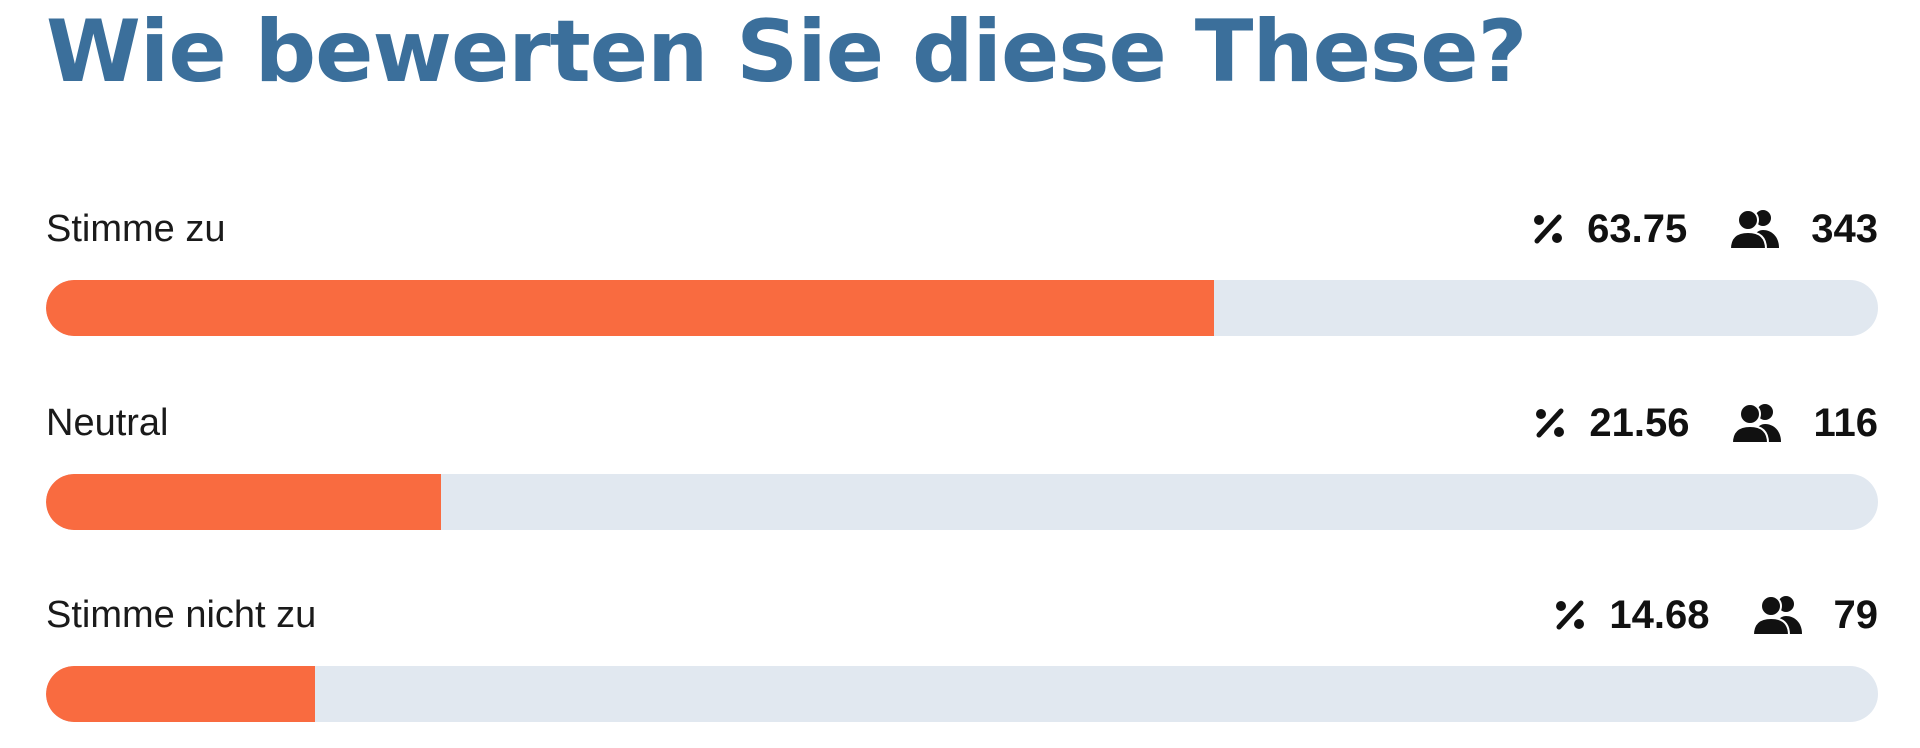 This screenshot has height=748, width=1920. I want to click on option-percent: 21.56, so click(1639, 422).